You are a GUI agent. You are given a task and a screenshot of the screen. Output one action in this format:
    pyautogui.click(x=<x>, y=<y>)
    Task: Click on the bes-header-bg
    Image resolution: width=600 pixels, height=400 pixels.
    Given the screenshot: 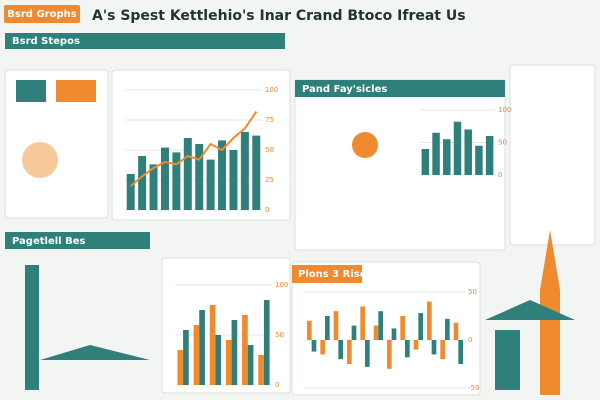 What is the action you would take?
    pyautogui.click(x=77, y=240)
    